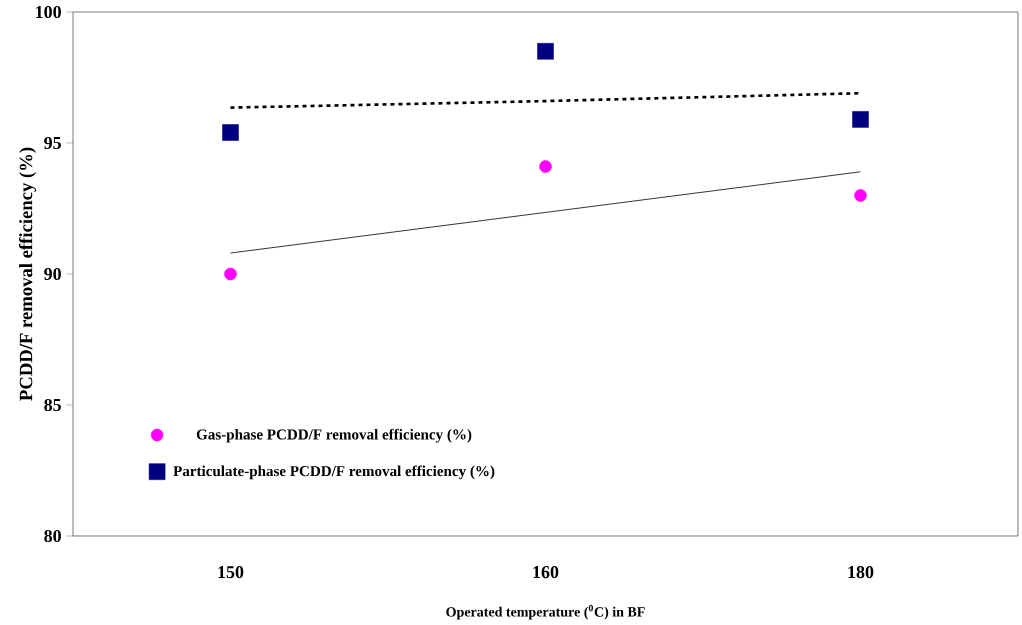 This screenshot has height=625, width=1022. Describe the element at coordinates (48, 12) in the screenshot. I see `y-tick-label: 100` at that location.